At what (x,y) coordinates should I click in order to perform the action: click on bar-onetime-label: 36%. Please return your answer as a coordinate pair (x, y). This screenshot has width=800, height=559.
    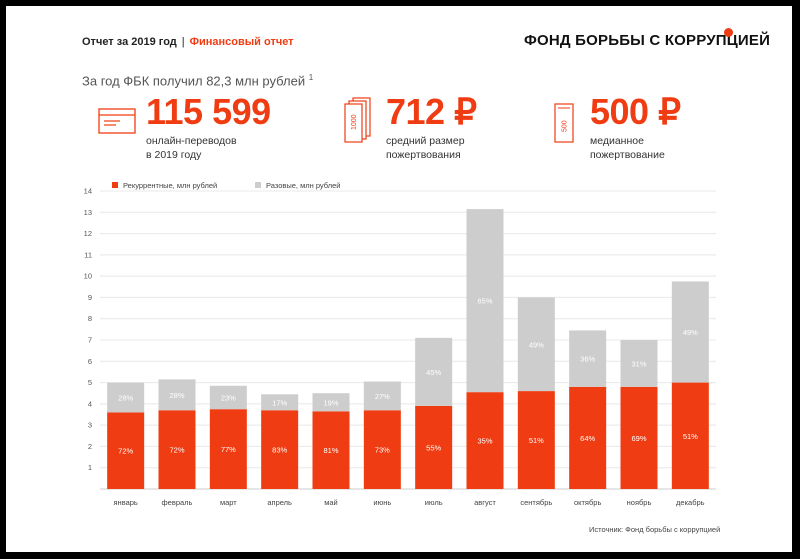
    Looking at the image, I should click on (587, 359).